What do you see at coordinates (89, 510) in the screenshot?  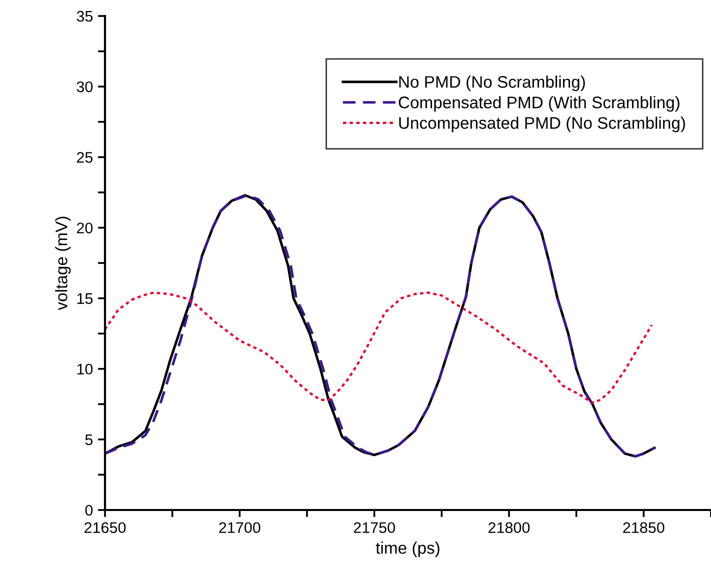 I see `y-tick-label: 0` at bounding box center [89, 510].